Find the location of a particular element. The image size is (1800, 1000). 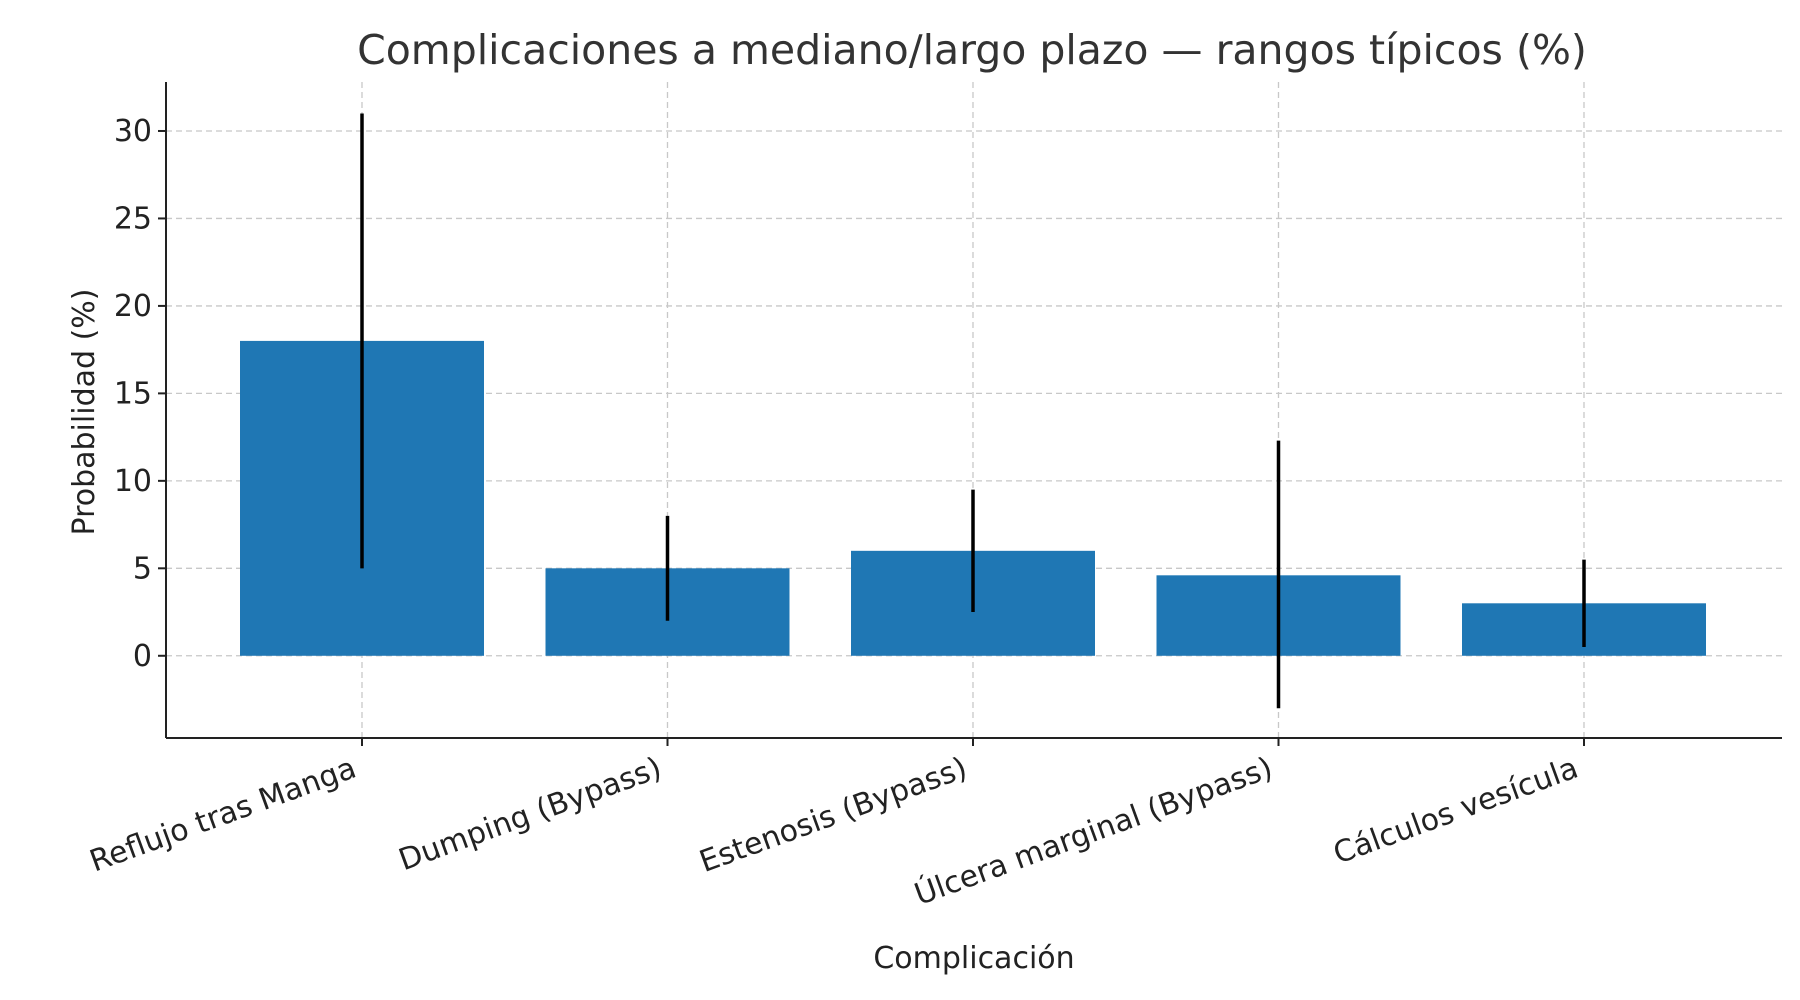

y-tick-label: 5 is located at coordinates (142, 568).